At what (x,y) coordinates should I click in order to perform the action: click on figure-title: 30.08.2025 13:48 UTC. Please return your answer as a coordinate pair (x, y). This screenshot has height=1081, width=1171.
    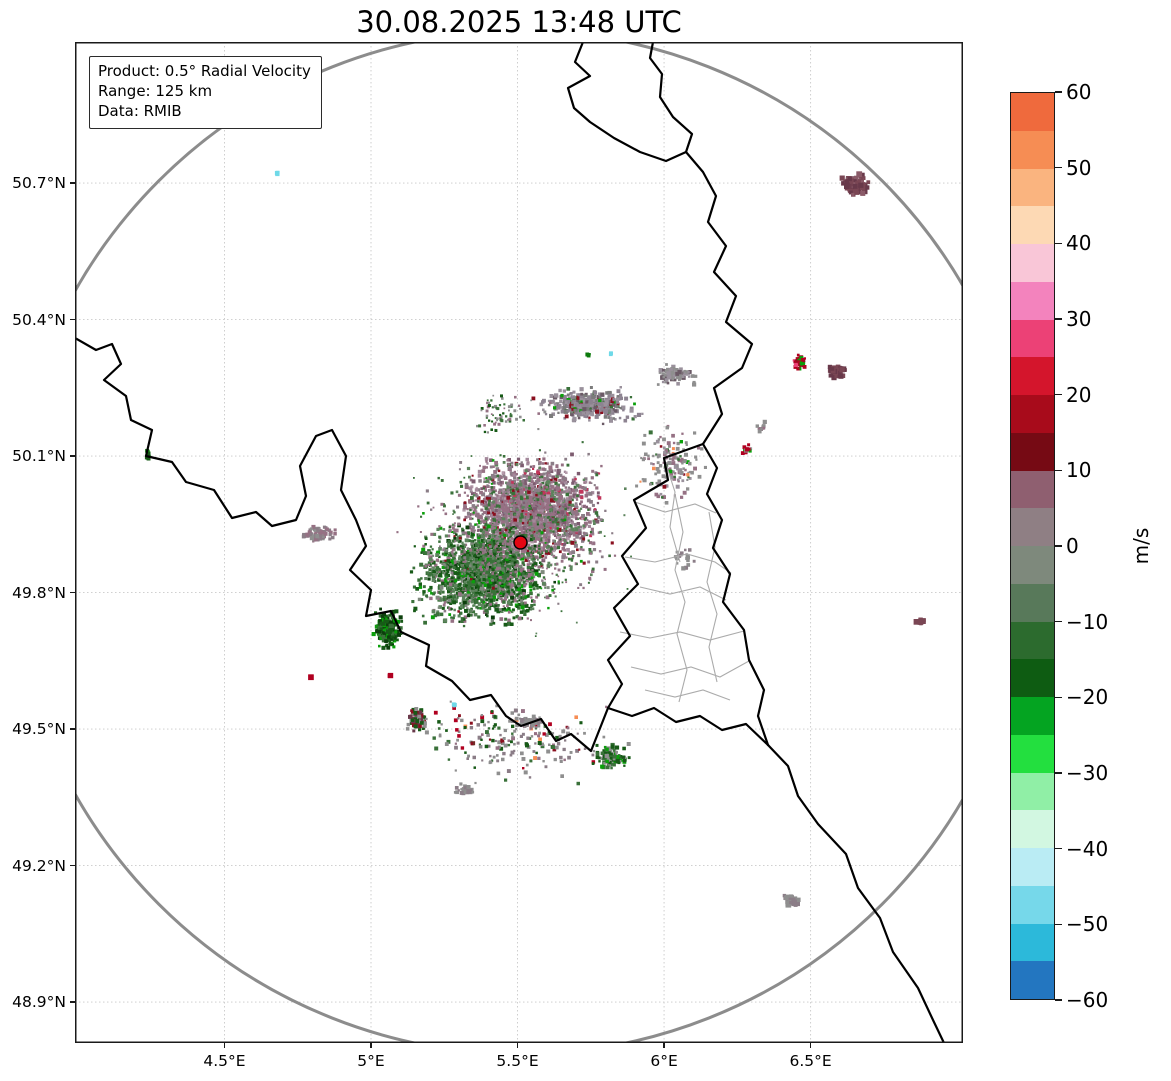
    Looking at the image, I should click on (519, 22).